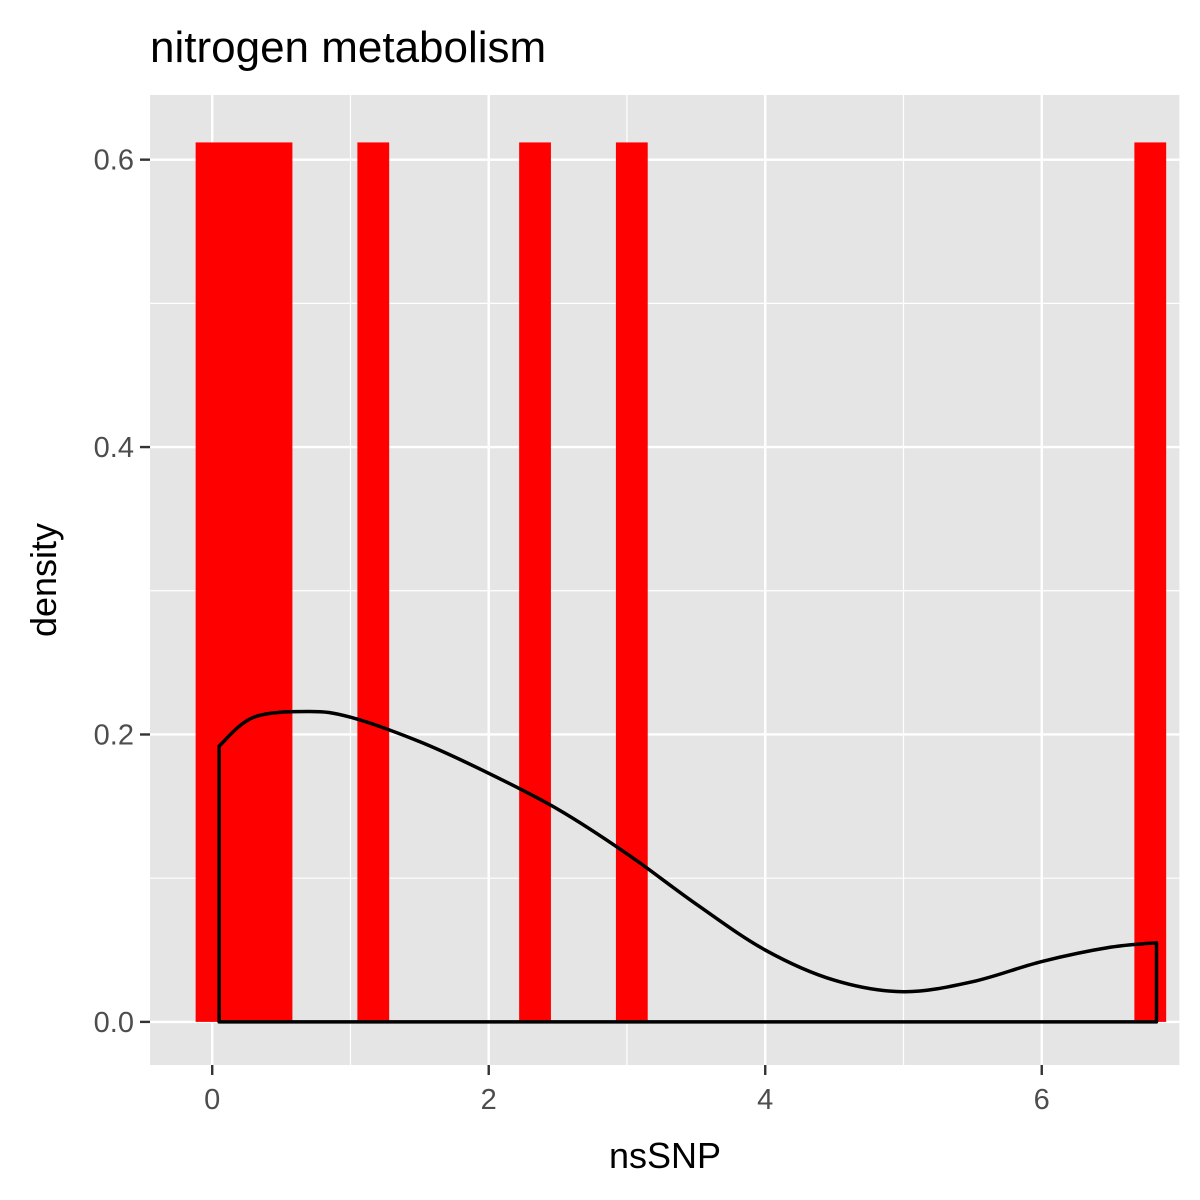 The height and width of the screenshot is (1200, 1200). What do you see at coordinates (114, 161) in the screenshot?
I see `y-tick-label: 0.6` at bounding box center [114, 161].